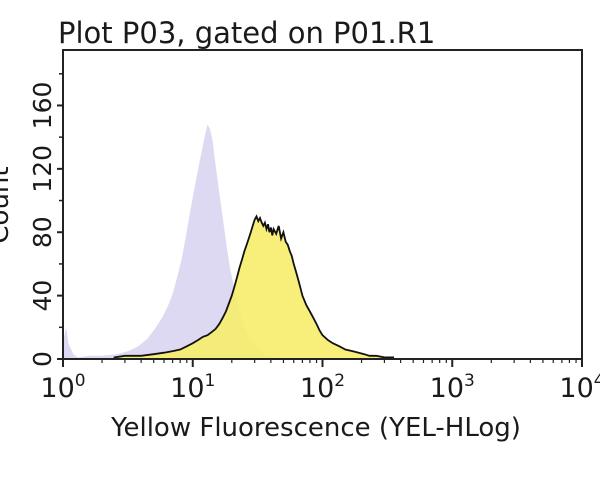 The image size is (600, 477). I want to click on x-tick-label: 101, so click(192, 387).